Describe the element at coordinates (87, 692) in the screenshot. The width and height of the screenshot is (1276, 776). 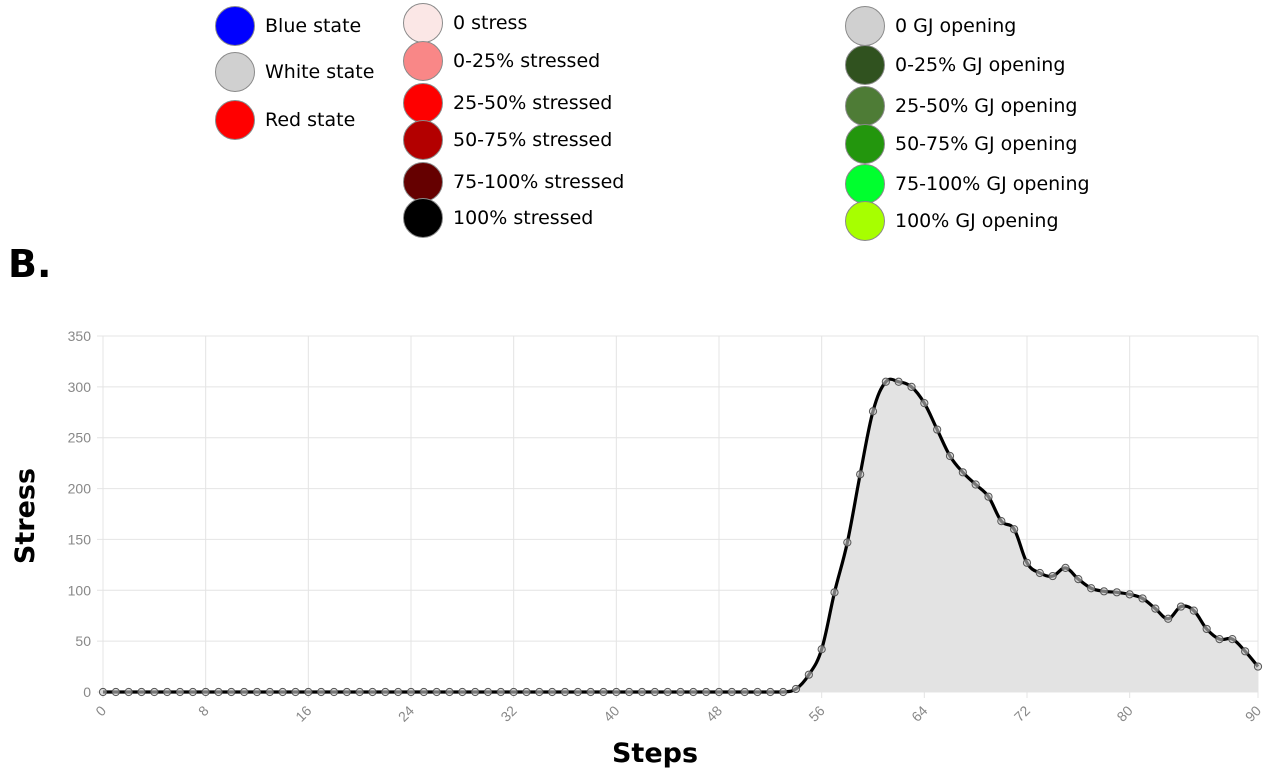
I see `y-tick-label-0: 0` at that location.